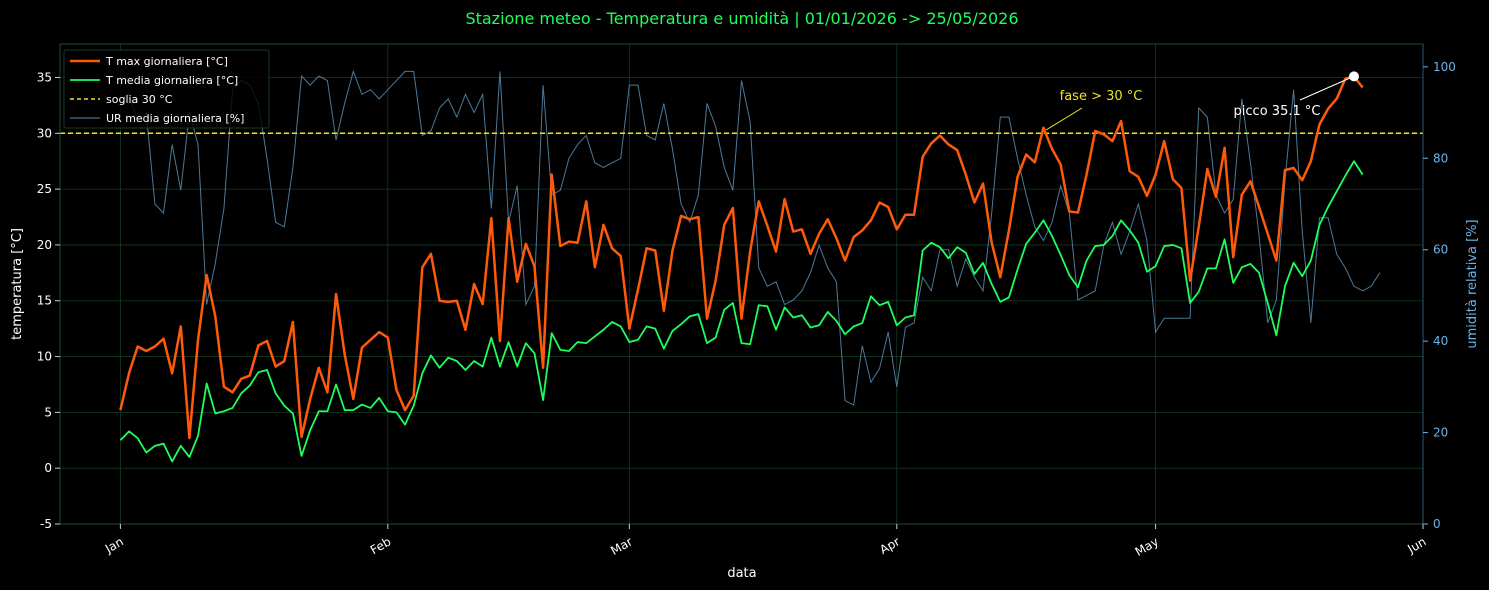 This screenshot has width=1489, height=590. What do you see at coordinates (48, 412) in the screenshot?
I see `y-tick-label: 5` at bounding box center [48, 412].